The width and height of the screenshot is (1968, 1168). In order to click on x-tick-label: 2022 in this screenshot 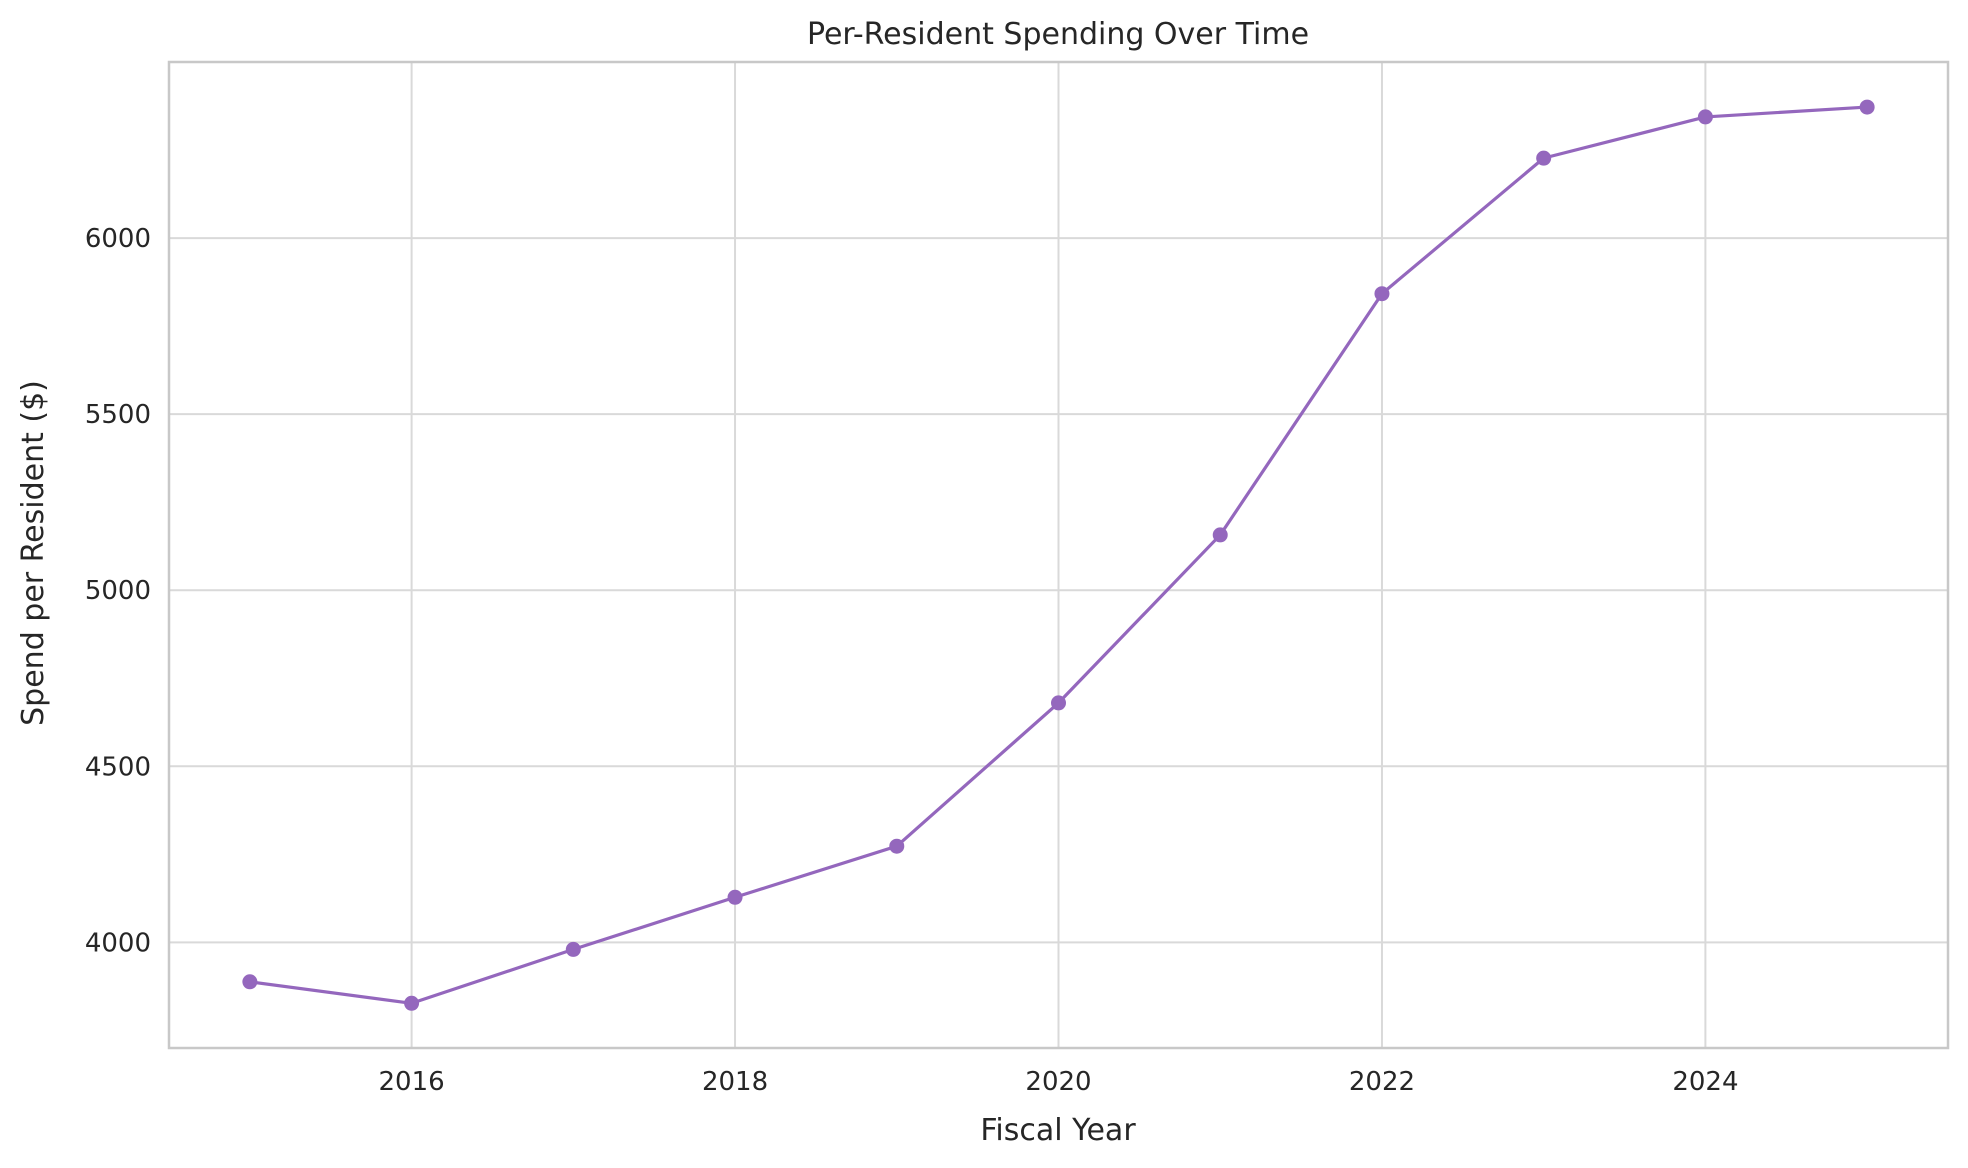, I will do `click(1382, 1082)`.